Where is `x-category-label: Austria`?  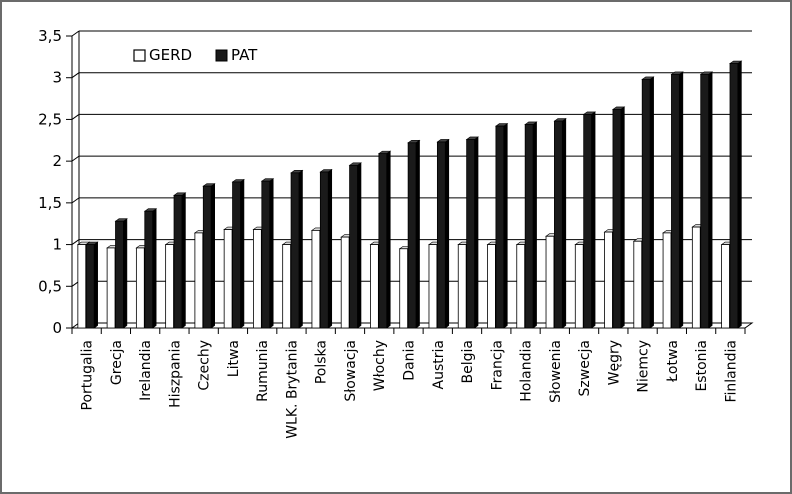
x-category-label: Austria is located at coordinates (439, 364).